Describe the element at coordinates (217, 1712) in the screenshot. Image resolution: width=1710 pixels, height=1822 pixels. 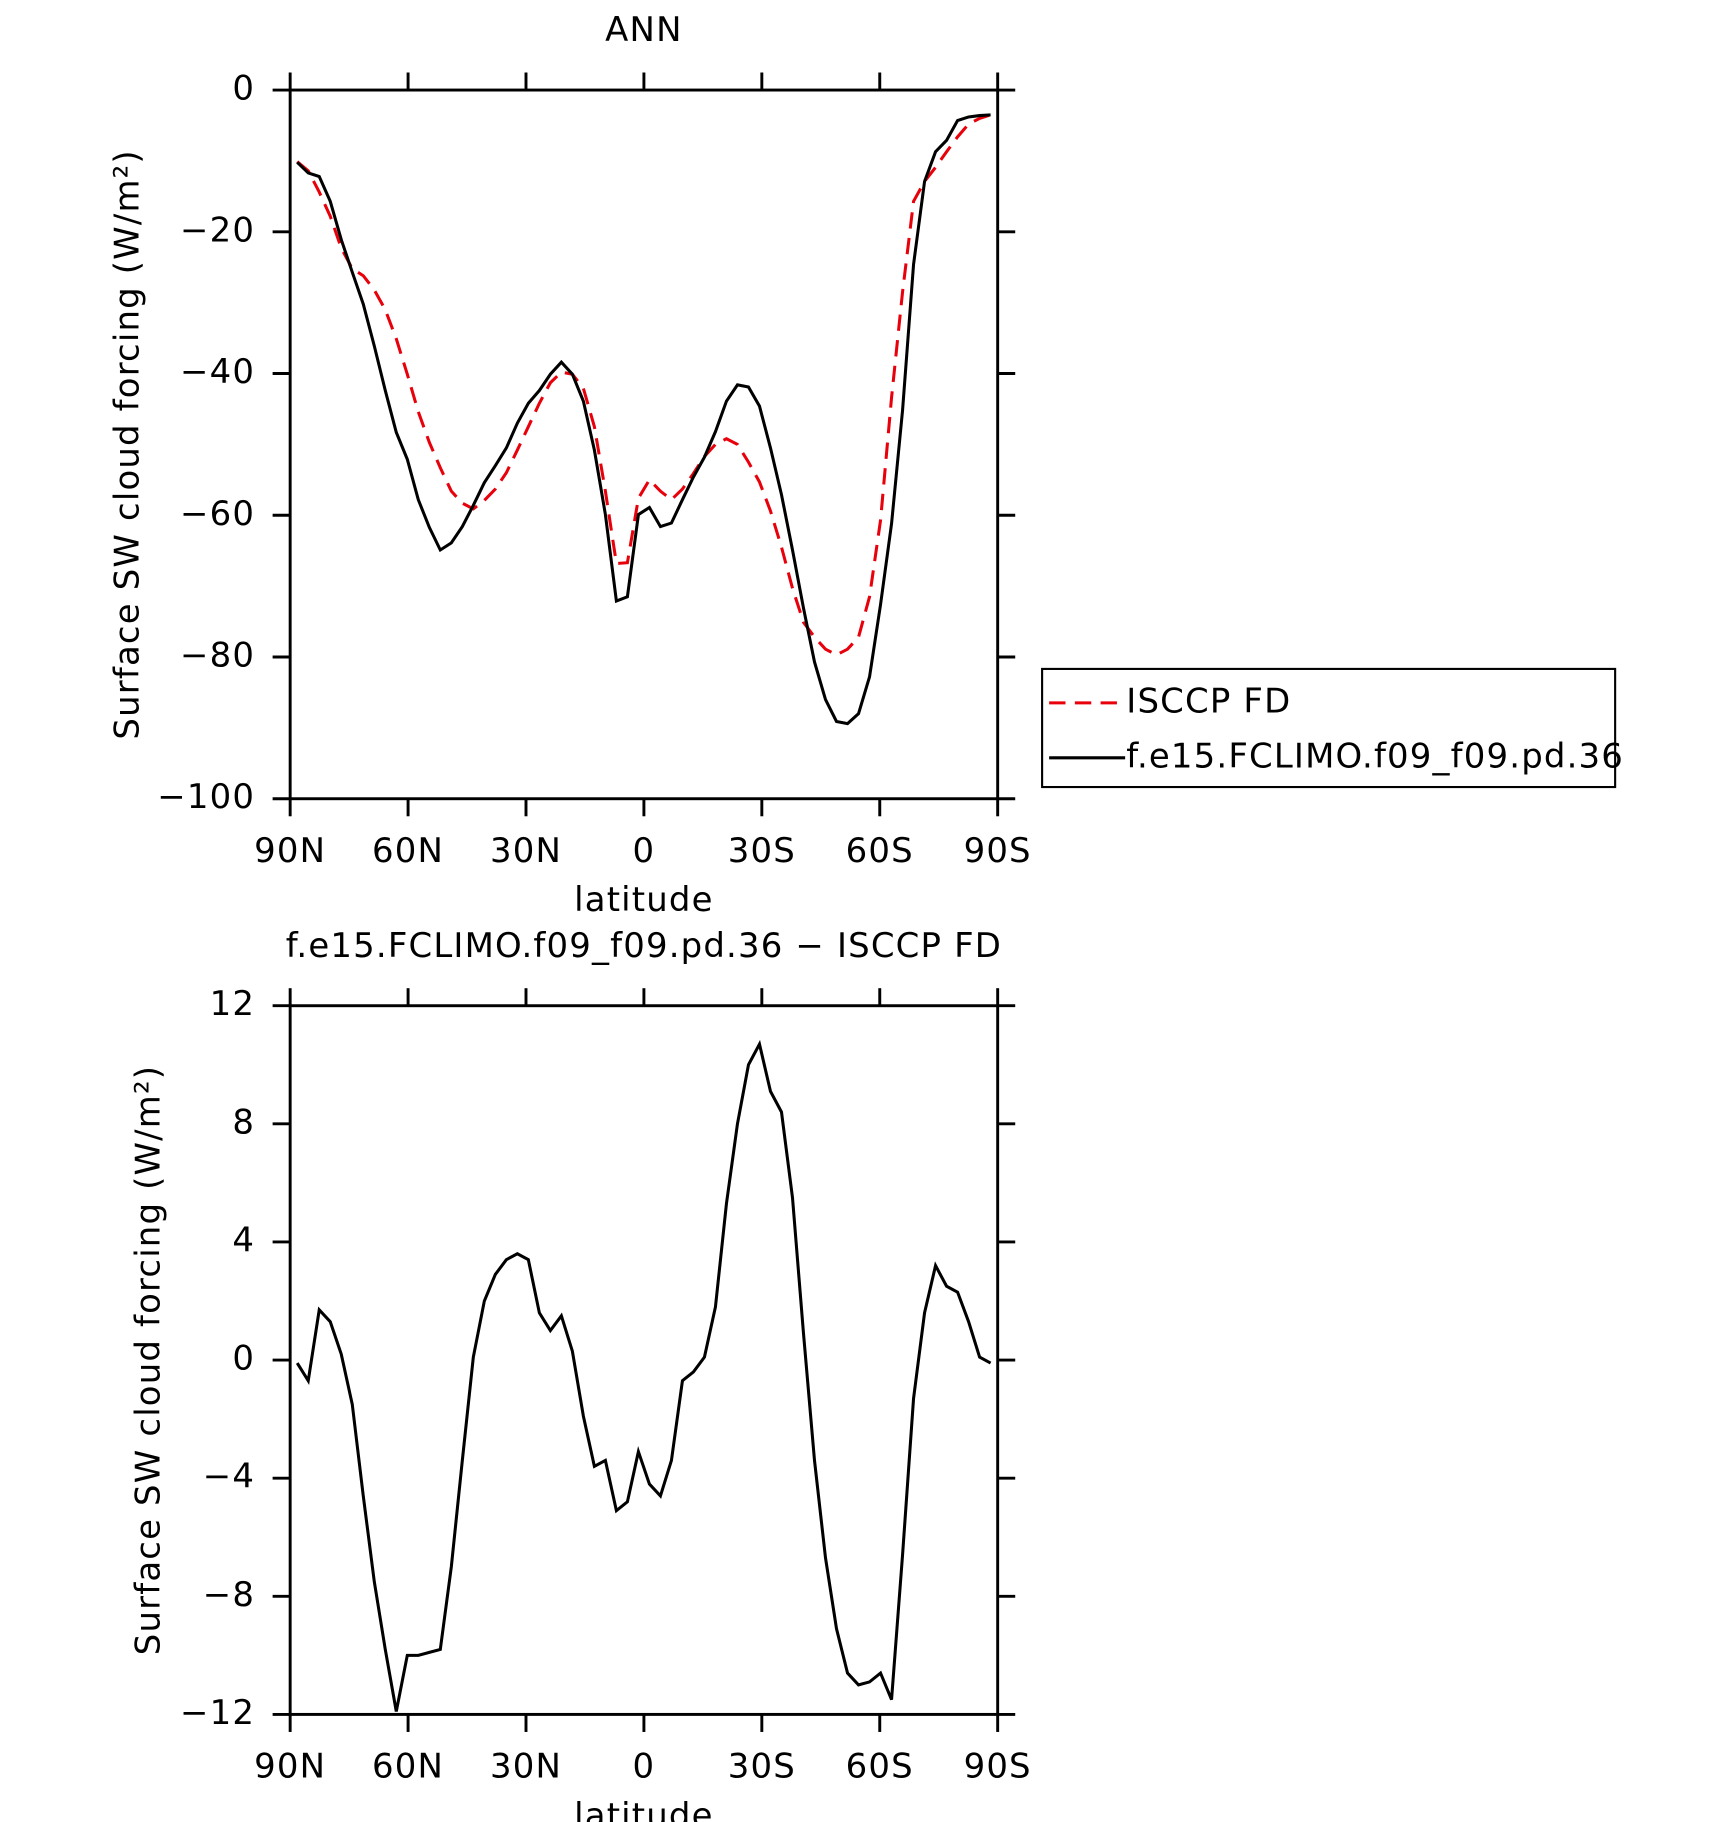
I see `y-tick-label: −12` at that location.